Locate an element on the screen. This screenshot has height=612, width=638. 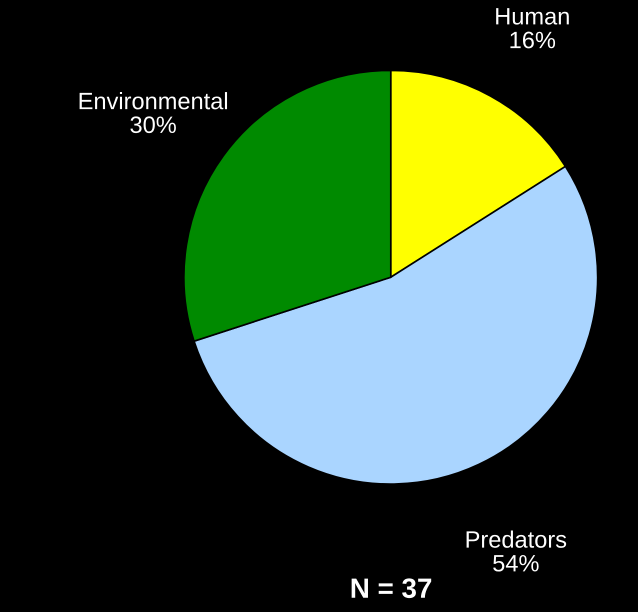
text: N = 37 is located at coordinates (392, 588).